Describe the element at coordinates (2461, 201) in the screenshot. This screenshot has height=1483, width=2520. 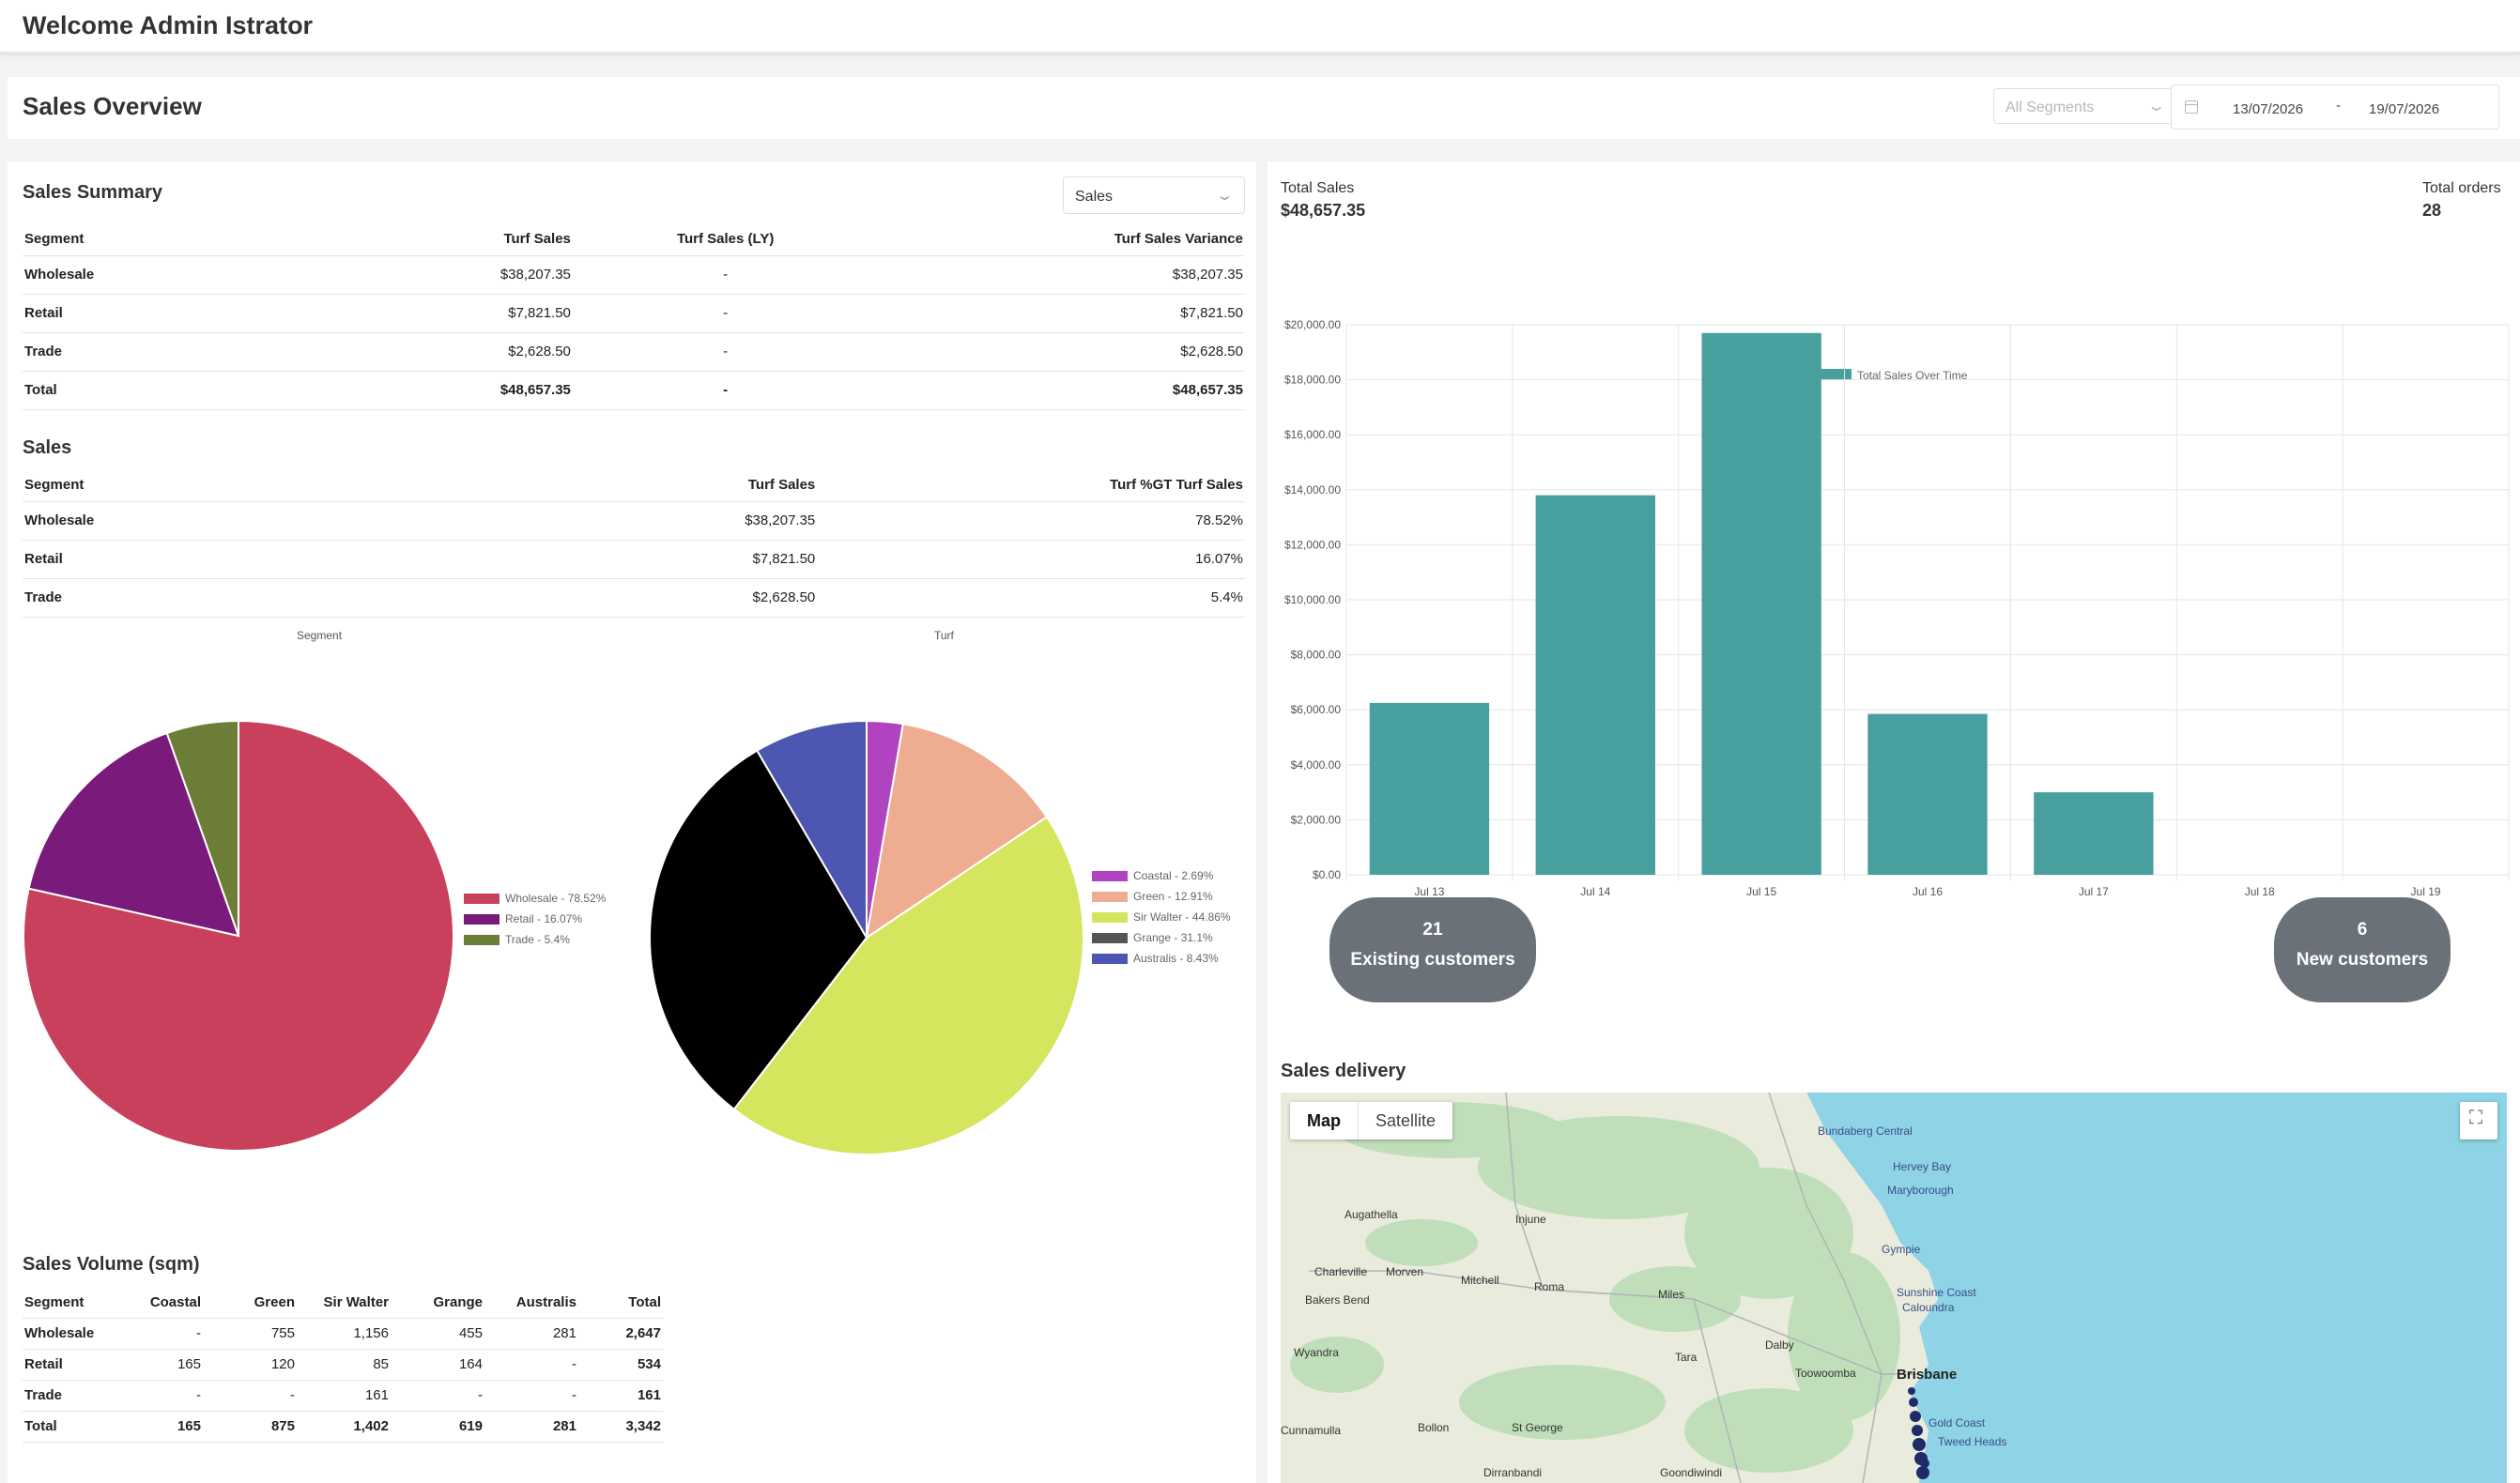
I see `total-orders-kpi: Total orders 28` at that location.